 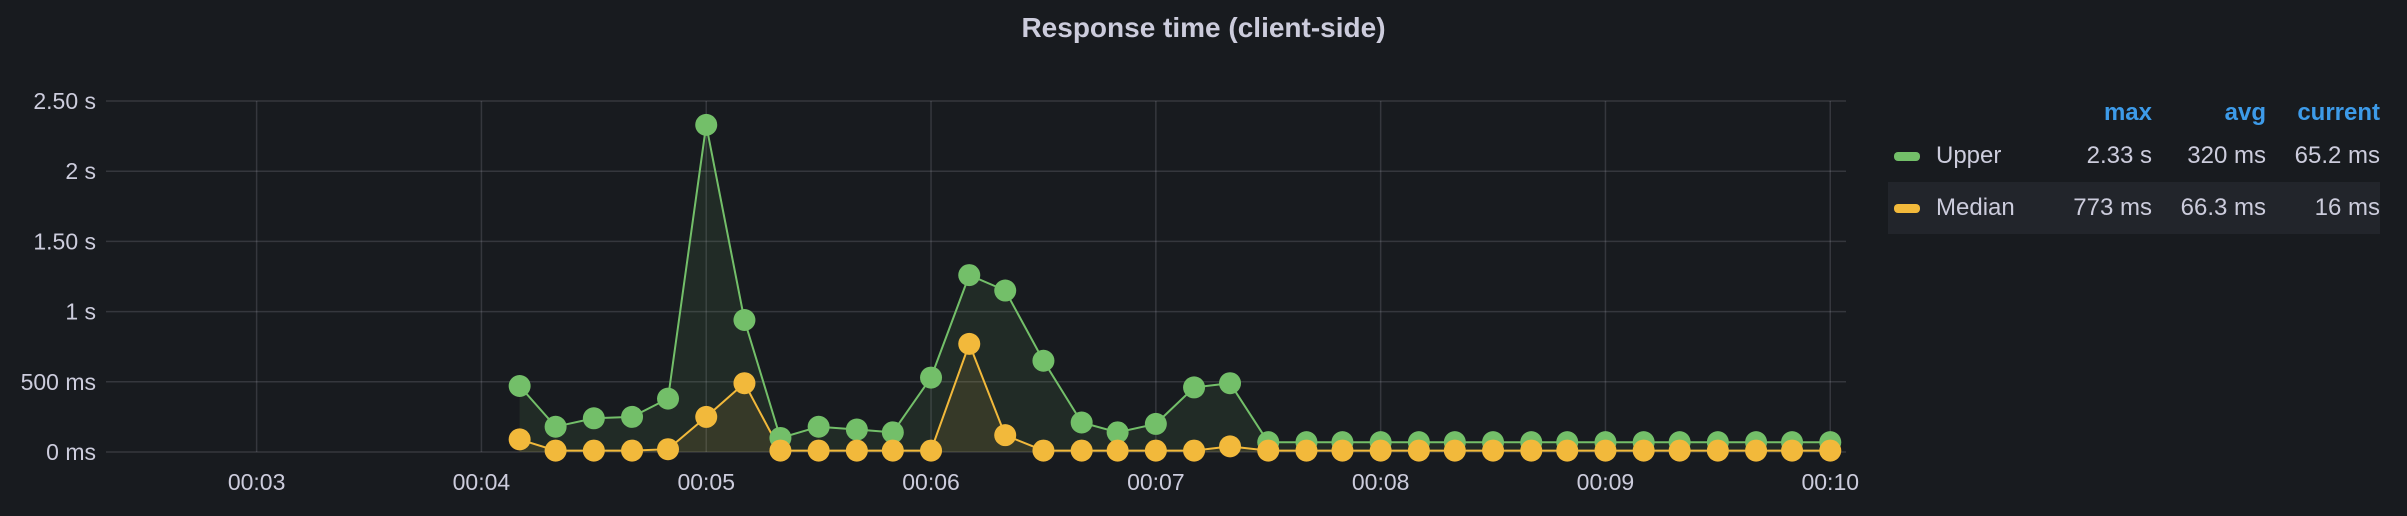 What do you see at coordinates (257, 482) in the screenshot?
I see `x-tick-label: 00:03` at bounding box center [257, 482].